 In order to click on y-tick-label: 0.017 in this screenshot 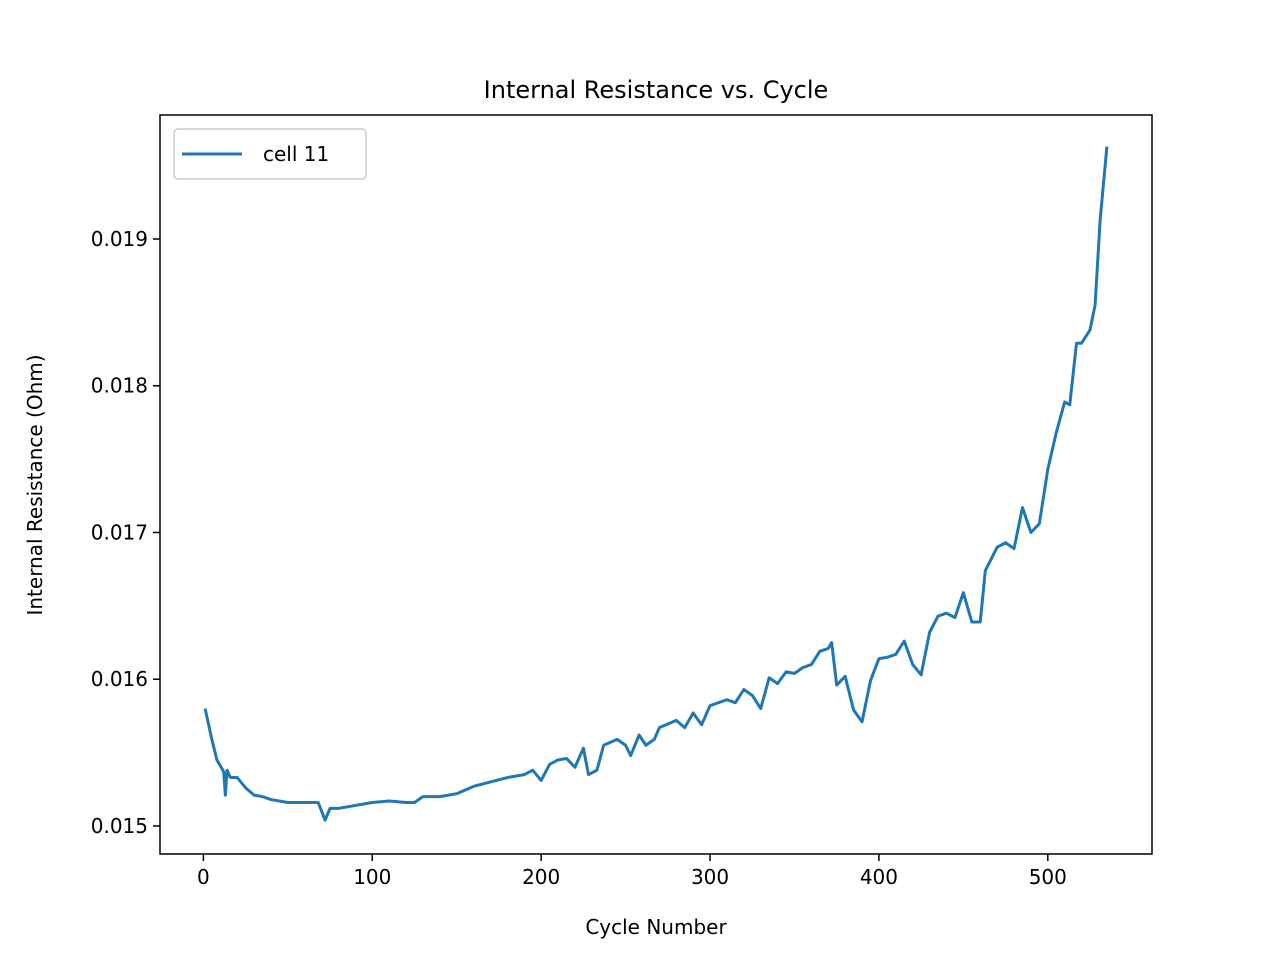, I will do `click(119, 532)`.